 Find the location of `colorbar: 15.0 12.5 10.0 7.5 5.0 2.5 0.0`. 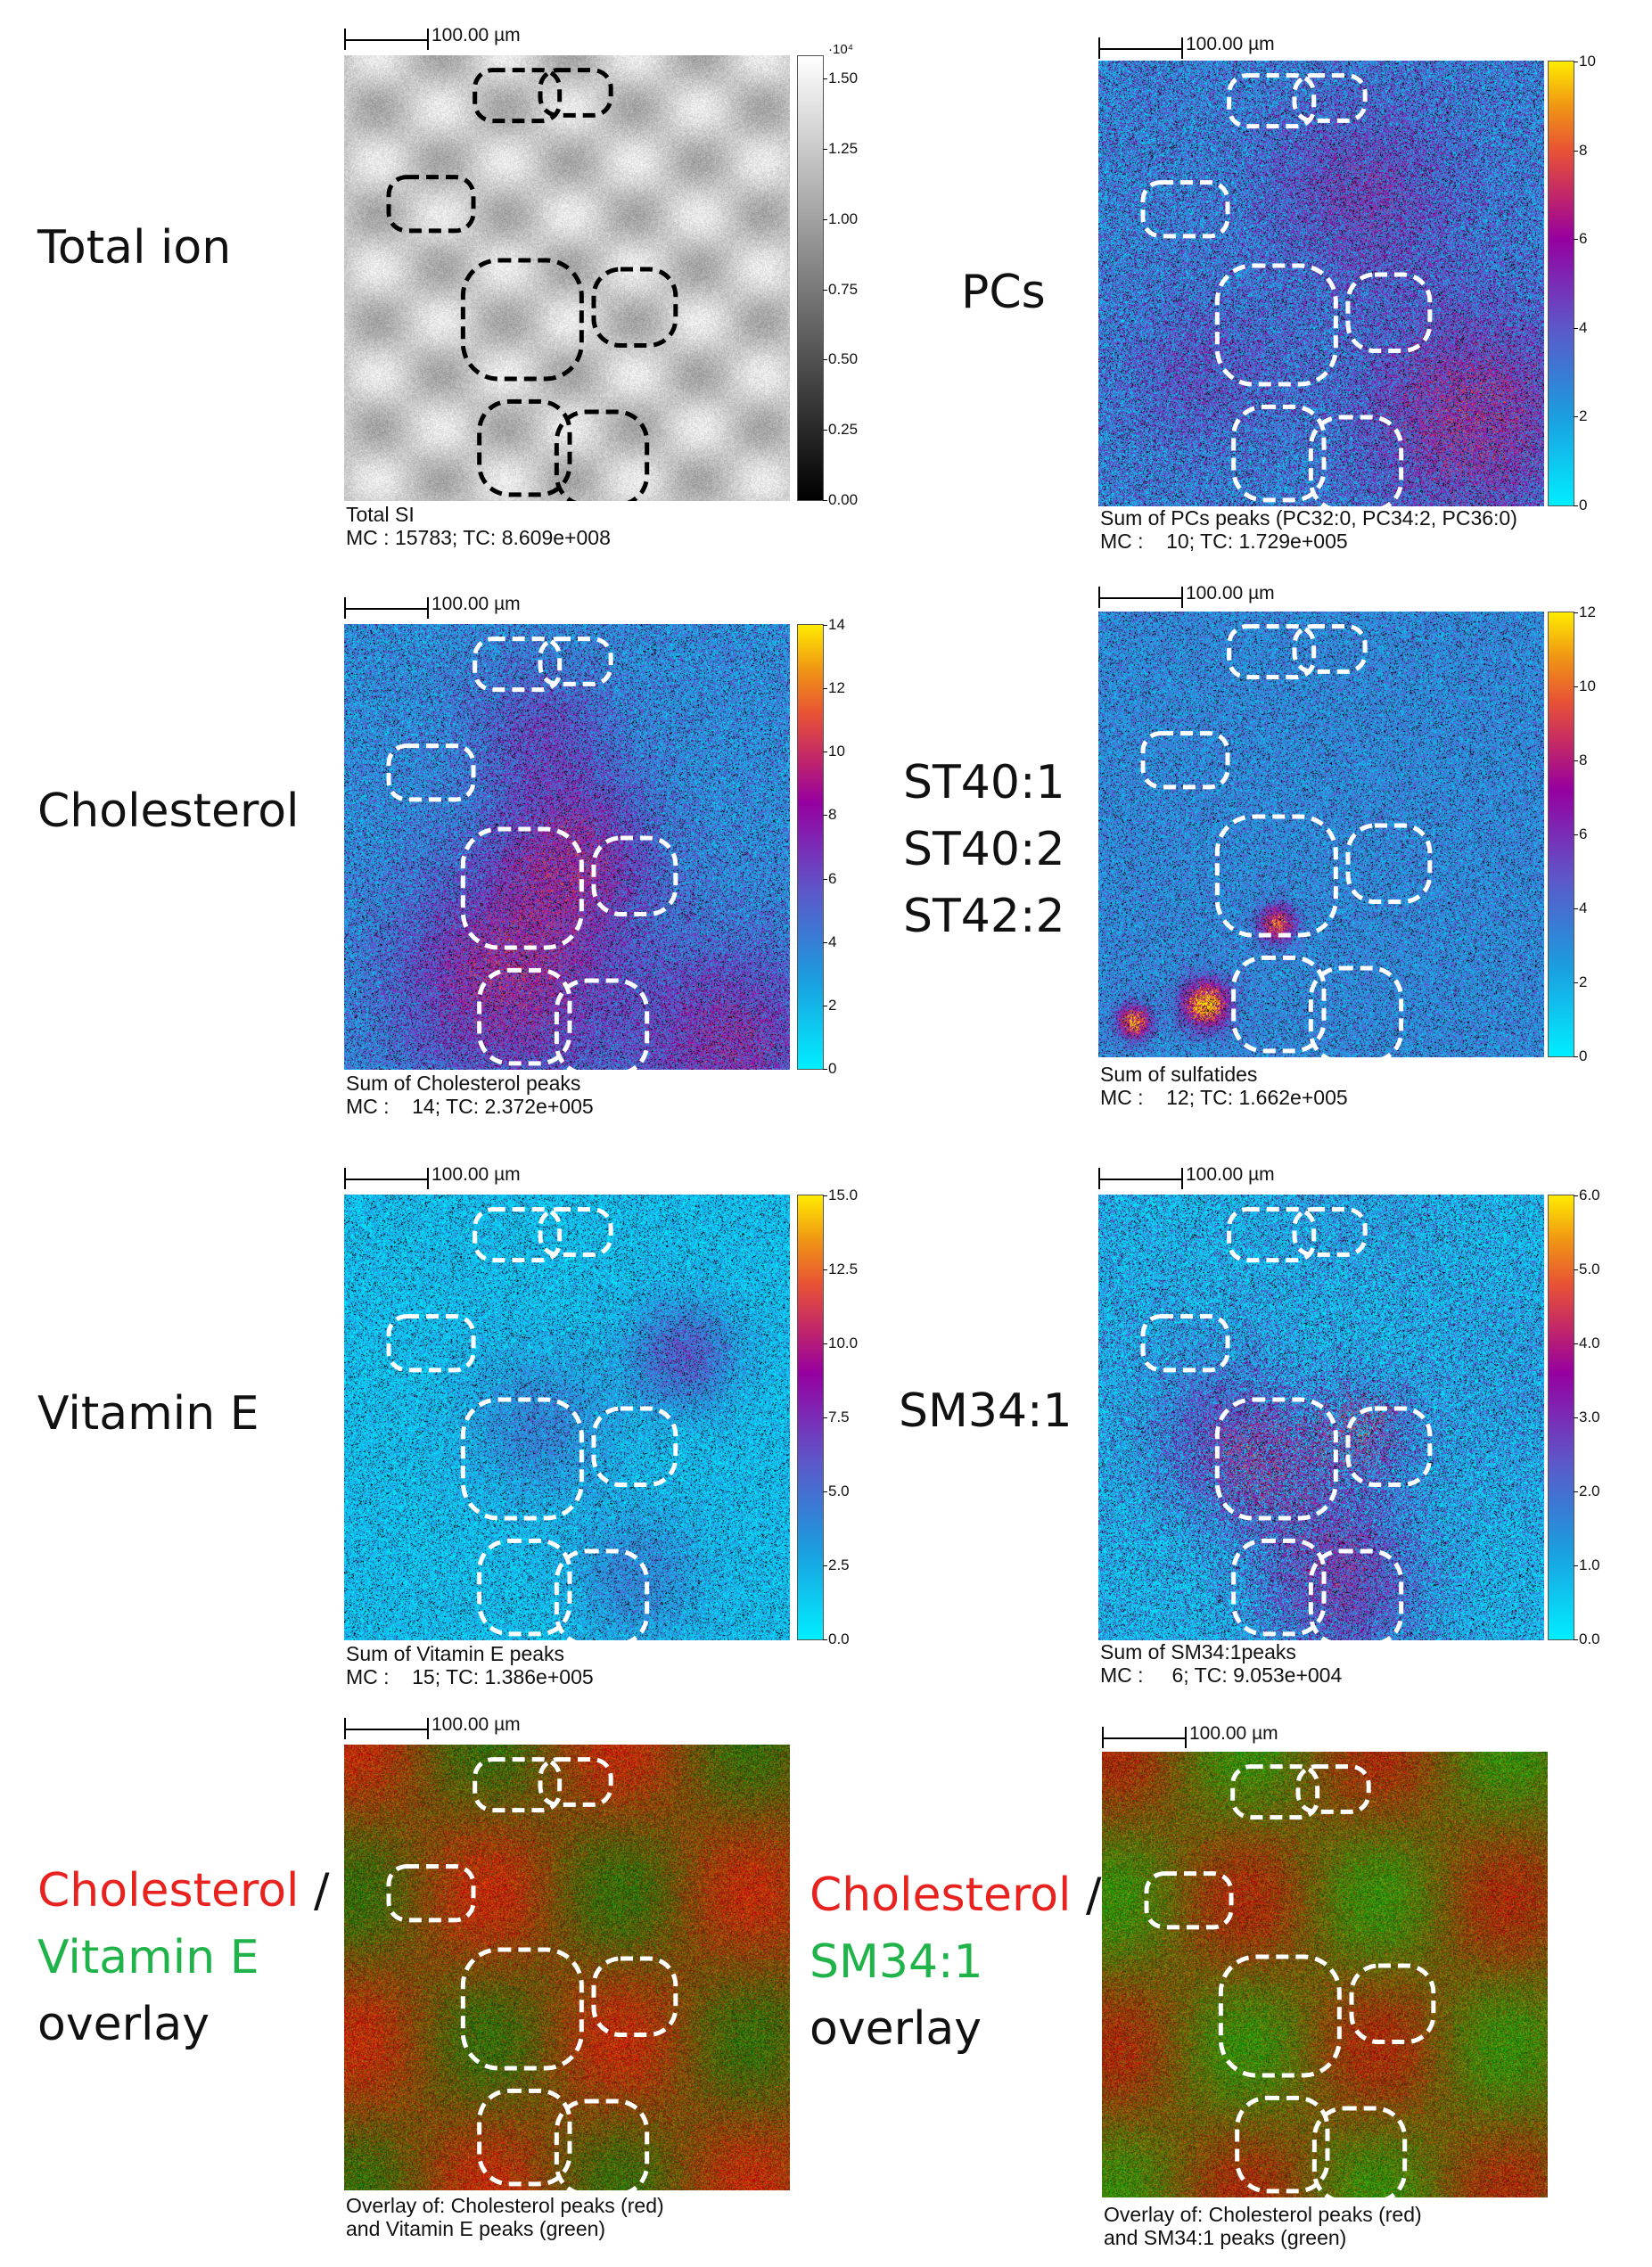

colorbar: 15.0 12.5 10.0 7.5 5.0 2.5 0.0 is located at coordinates (827, 1417).